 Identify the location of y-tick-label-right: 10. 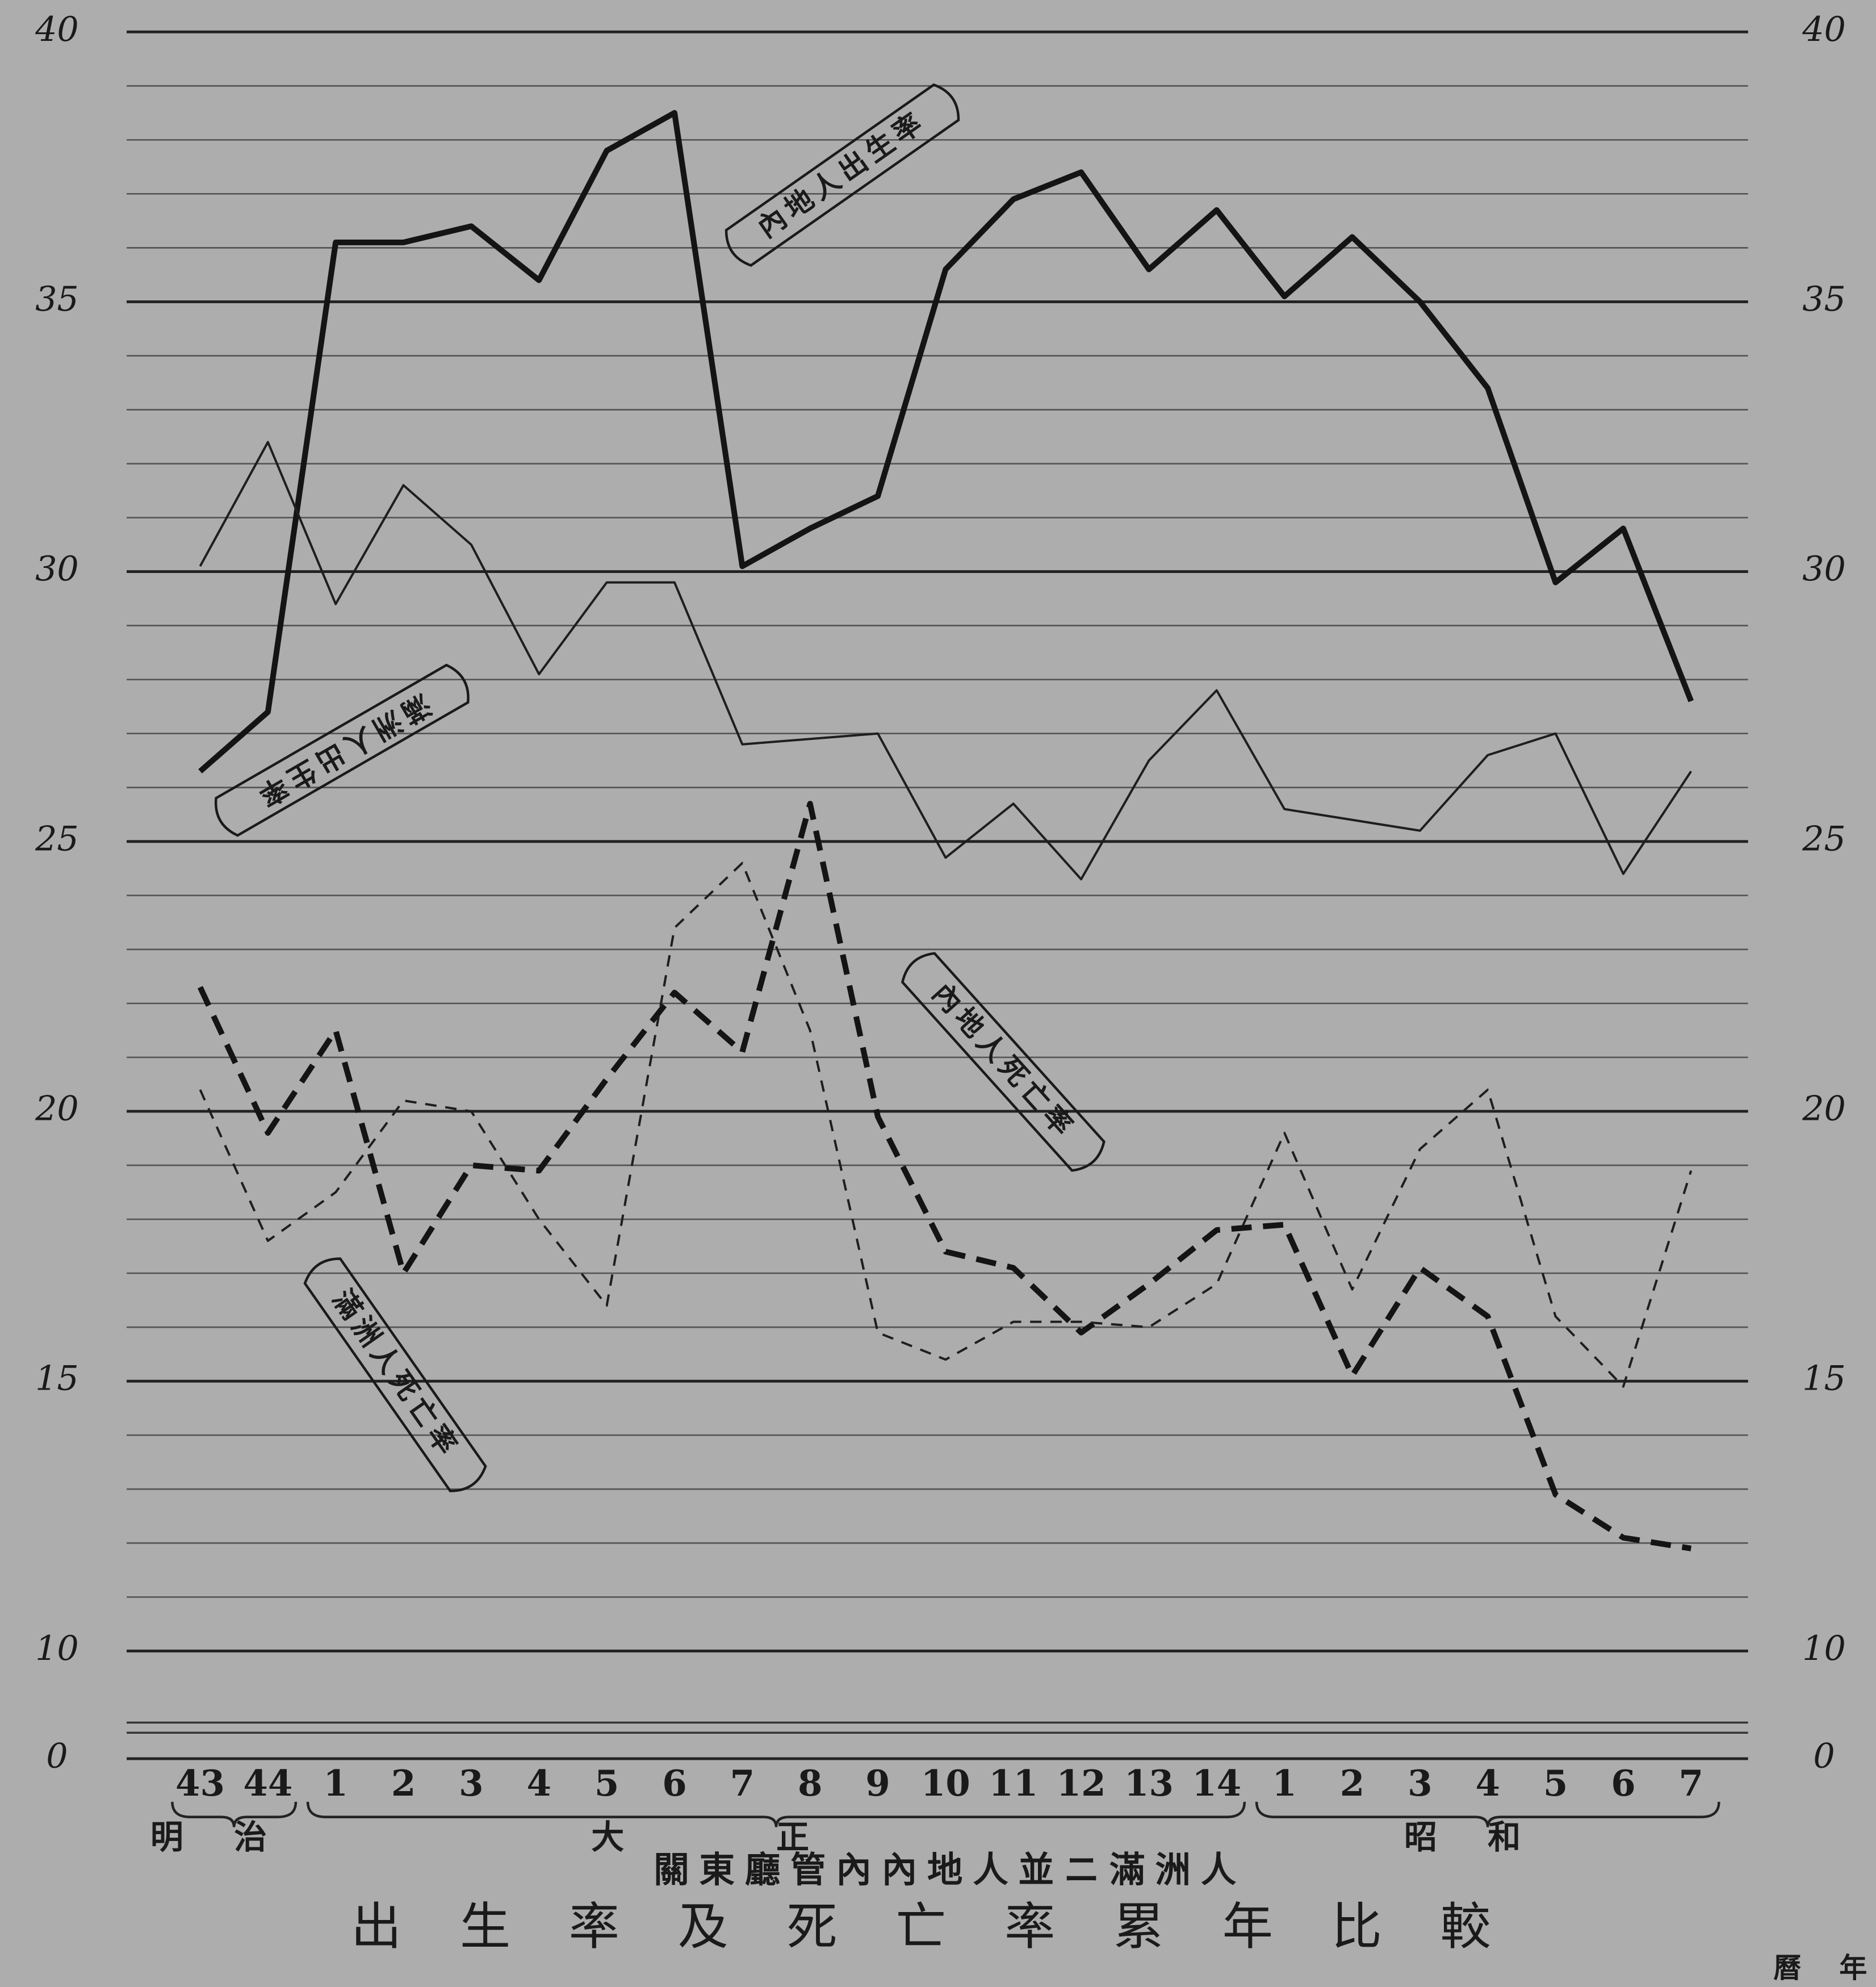
(1824, 1649).